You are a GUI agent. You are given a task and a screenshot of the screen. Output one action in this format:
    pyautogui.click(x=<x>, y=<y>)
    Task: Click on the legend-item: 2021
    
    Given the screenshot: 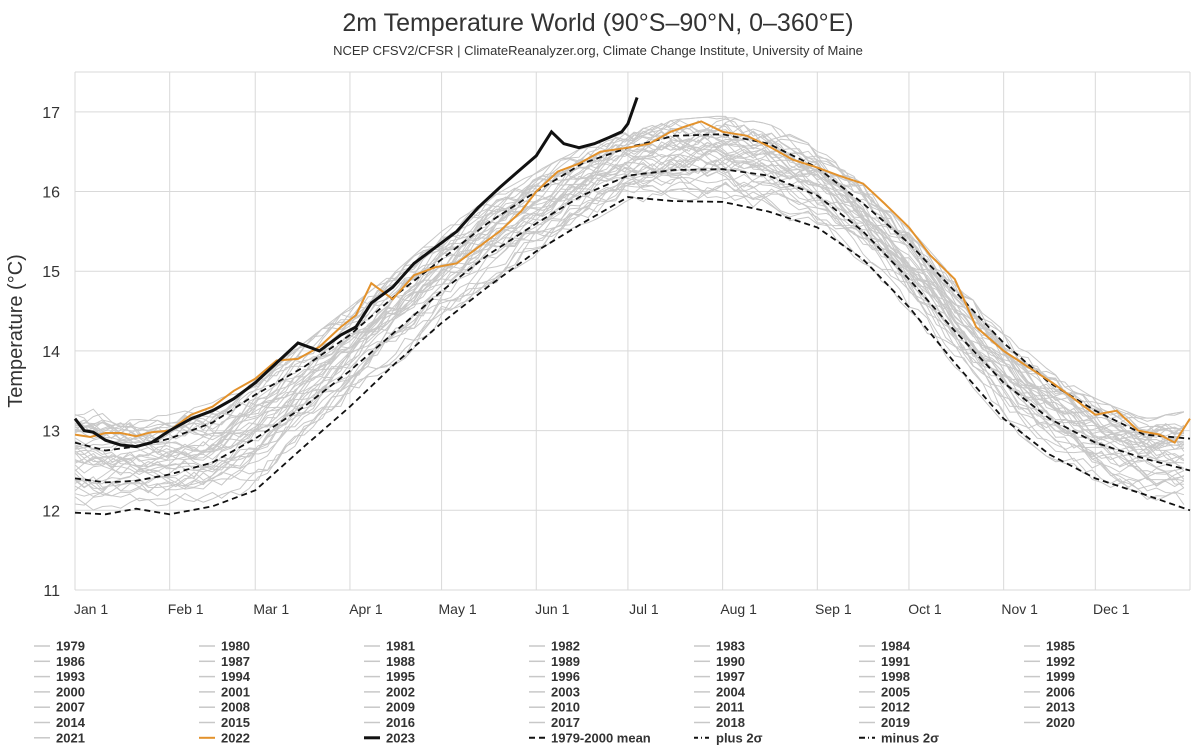 What is the action you would take?
    pyautogui.click(x=59, y=737)
    